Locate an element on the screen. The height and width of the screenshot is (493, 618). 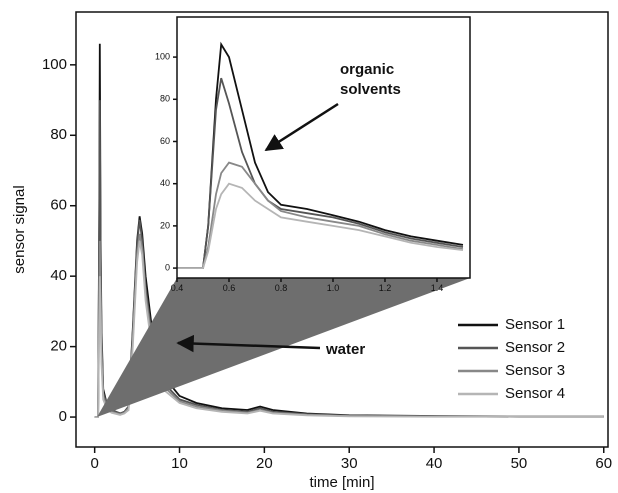
x-tick-label: 30 is located at coordinates (349, 463).